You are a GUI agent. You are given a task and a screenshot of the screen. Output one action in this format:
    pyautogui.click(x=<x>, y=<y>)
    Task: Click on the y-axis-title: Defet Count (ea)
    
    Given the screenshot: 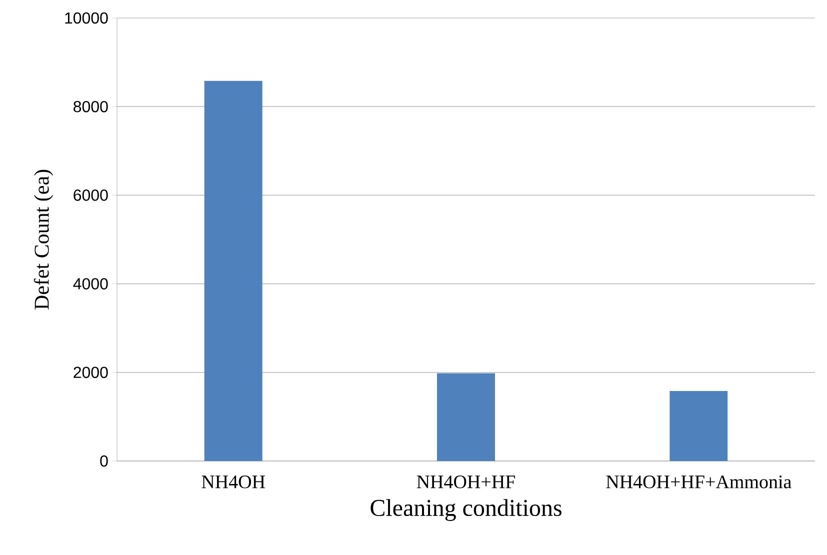 What is the action you would take?
    pyautogui.click(x=44, y=240)
    